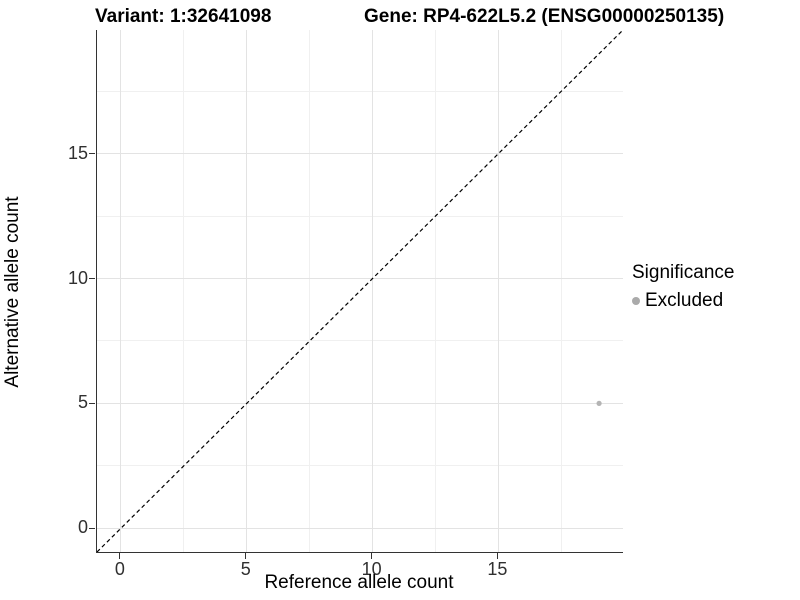 Image resolution: width=800 pixels, height=600 pixels. Describe the element at coordinates (683, 287) in the screenshot. I see `legend: Significance Excluded` at that location.